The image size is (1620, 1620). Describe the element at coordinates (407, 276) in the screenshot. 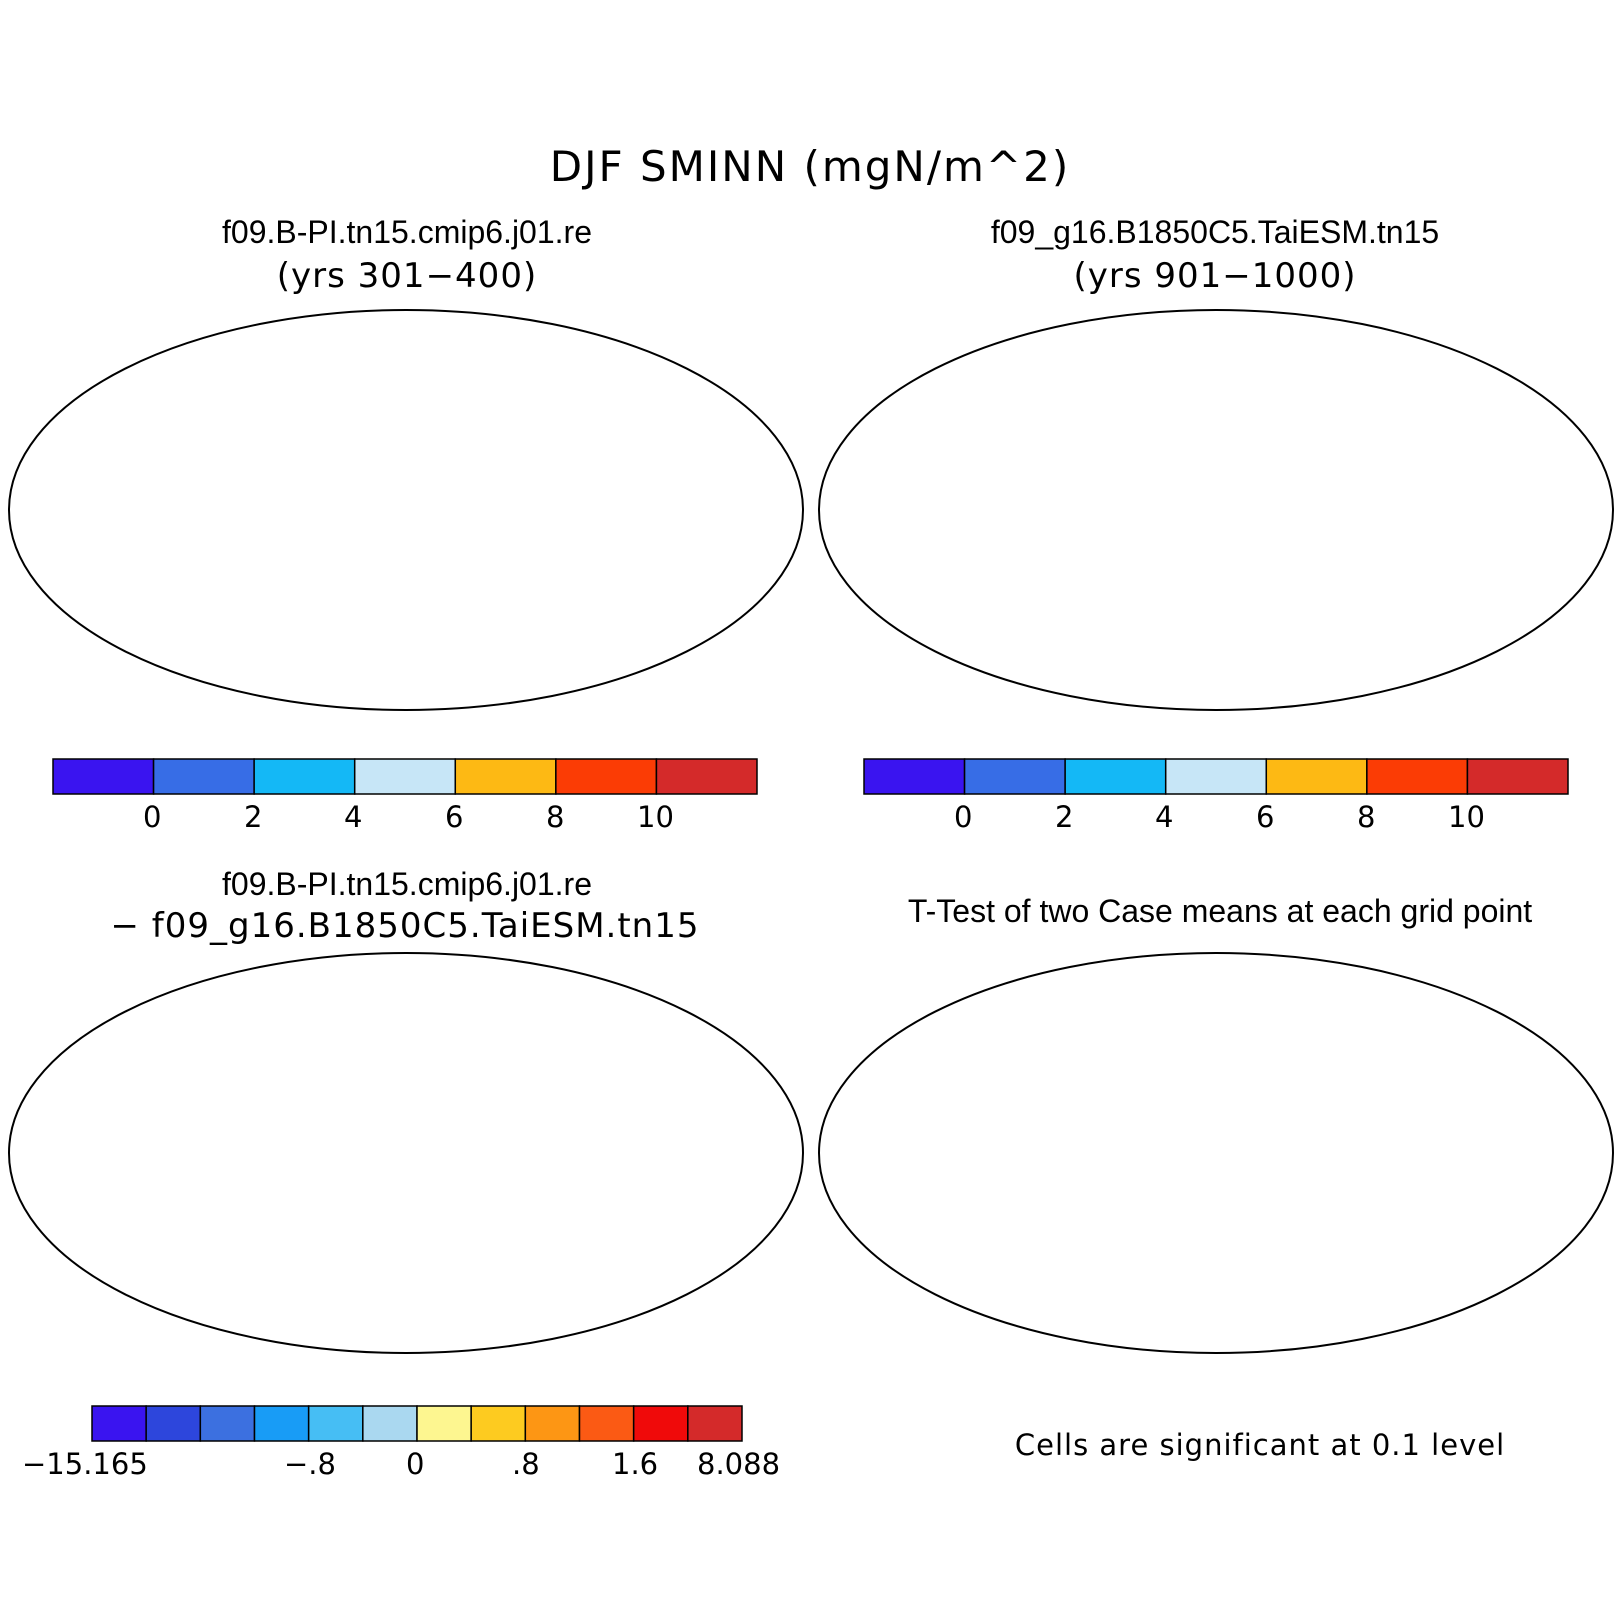

I see `panel-subtitle-top-left: (yrs 301−400)` at that location.